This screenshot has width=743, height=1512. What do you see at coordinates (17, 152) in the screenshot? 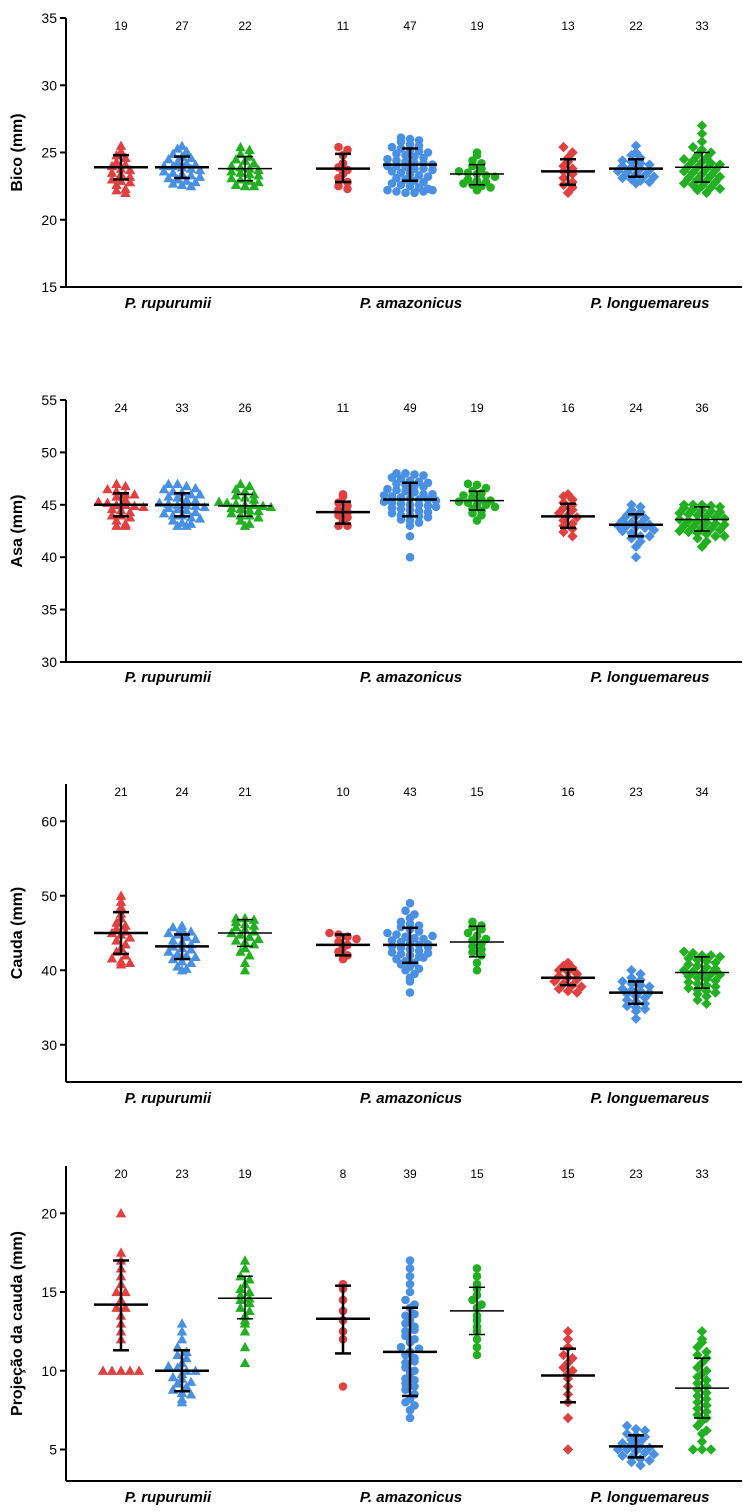
I see `y-axis-title: Bico (mm)` at bounding box center [17, 152].